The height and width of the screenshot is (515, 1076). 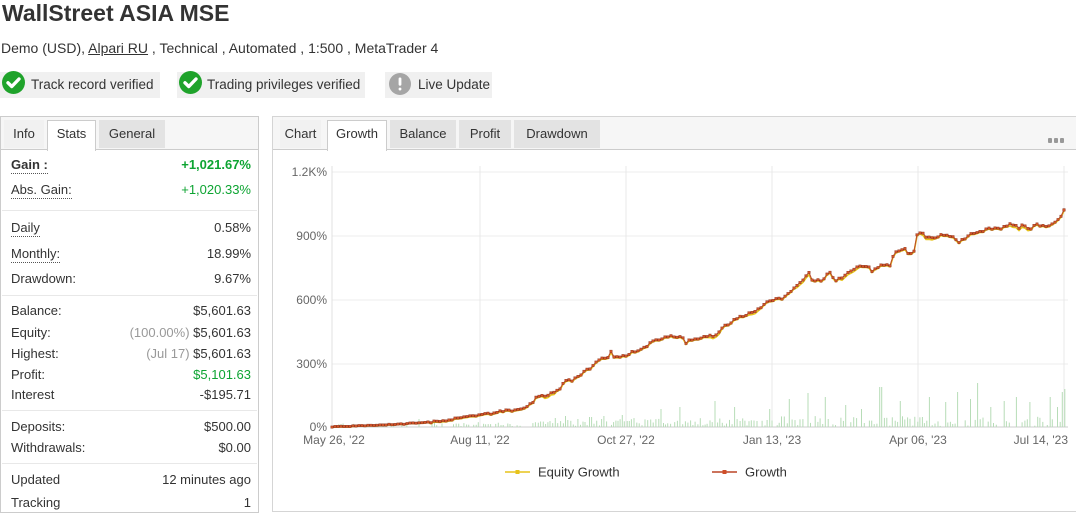 What do you see at coordinates (311, 364) in the screenshot?
I see `svg-text: 300%` at bounding box center [311, 364].